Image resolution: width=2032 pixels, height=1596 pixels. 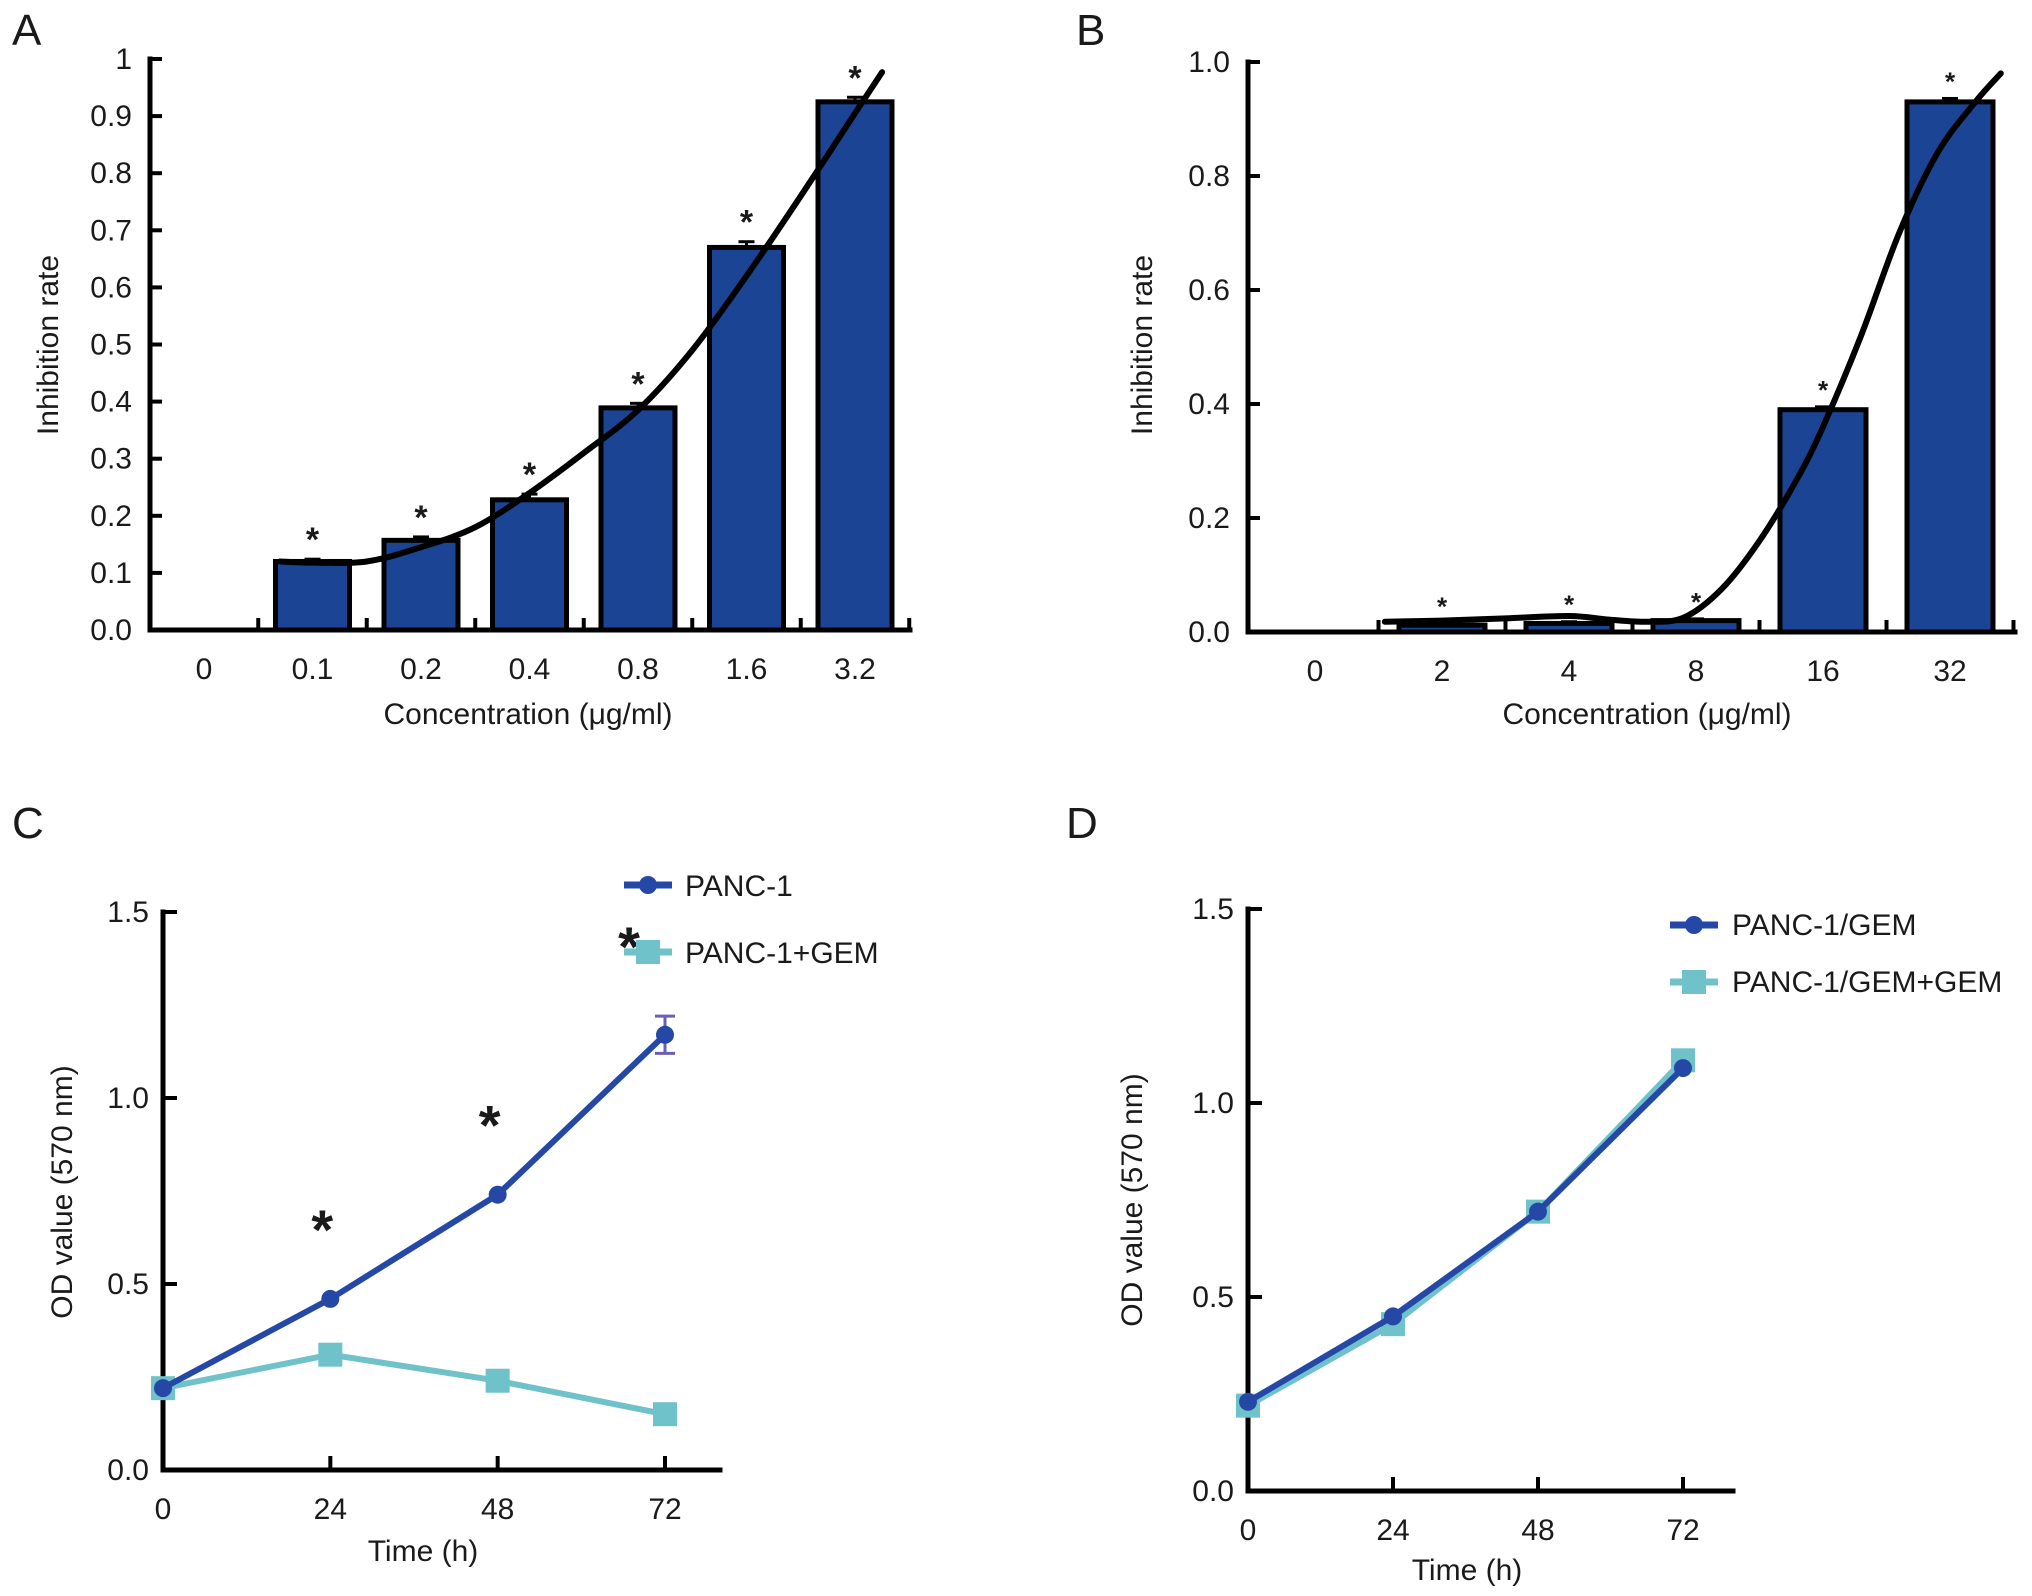 I want to click on x-tick-label: 1.6, so click(x=747, y=669).